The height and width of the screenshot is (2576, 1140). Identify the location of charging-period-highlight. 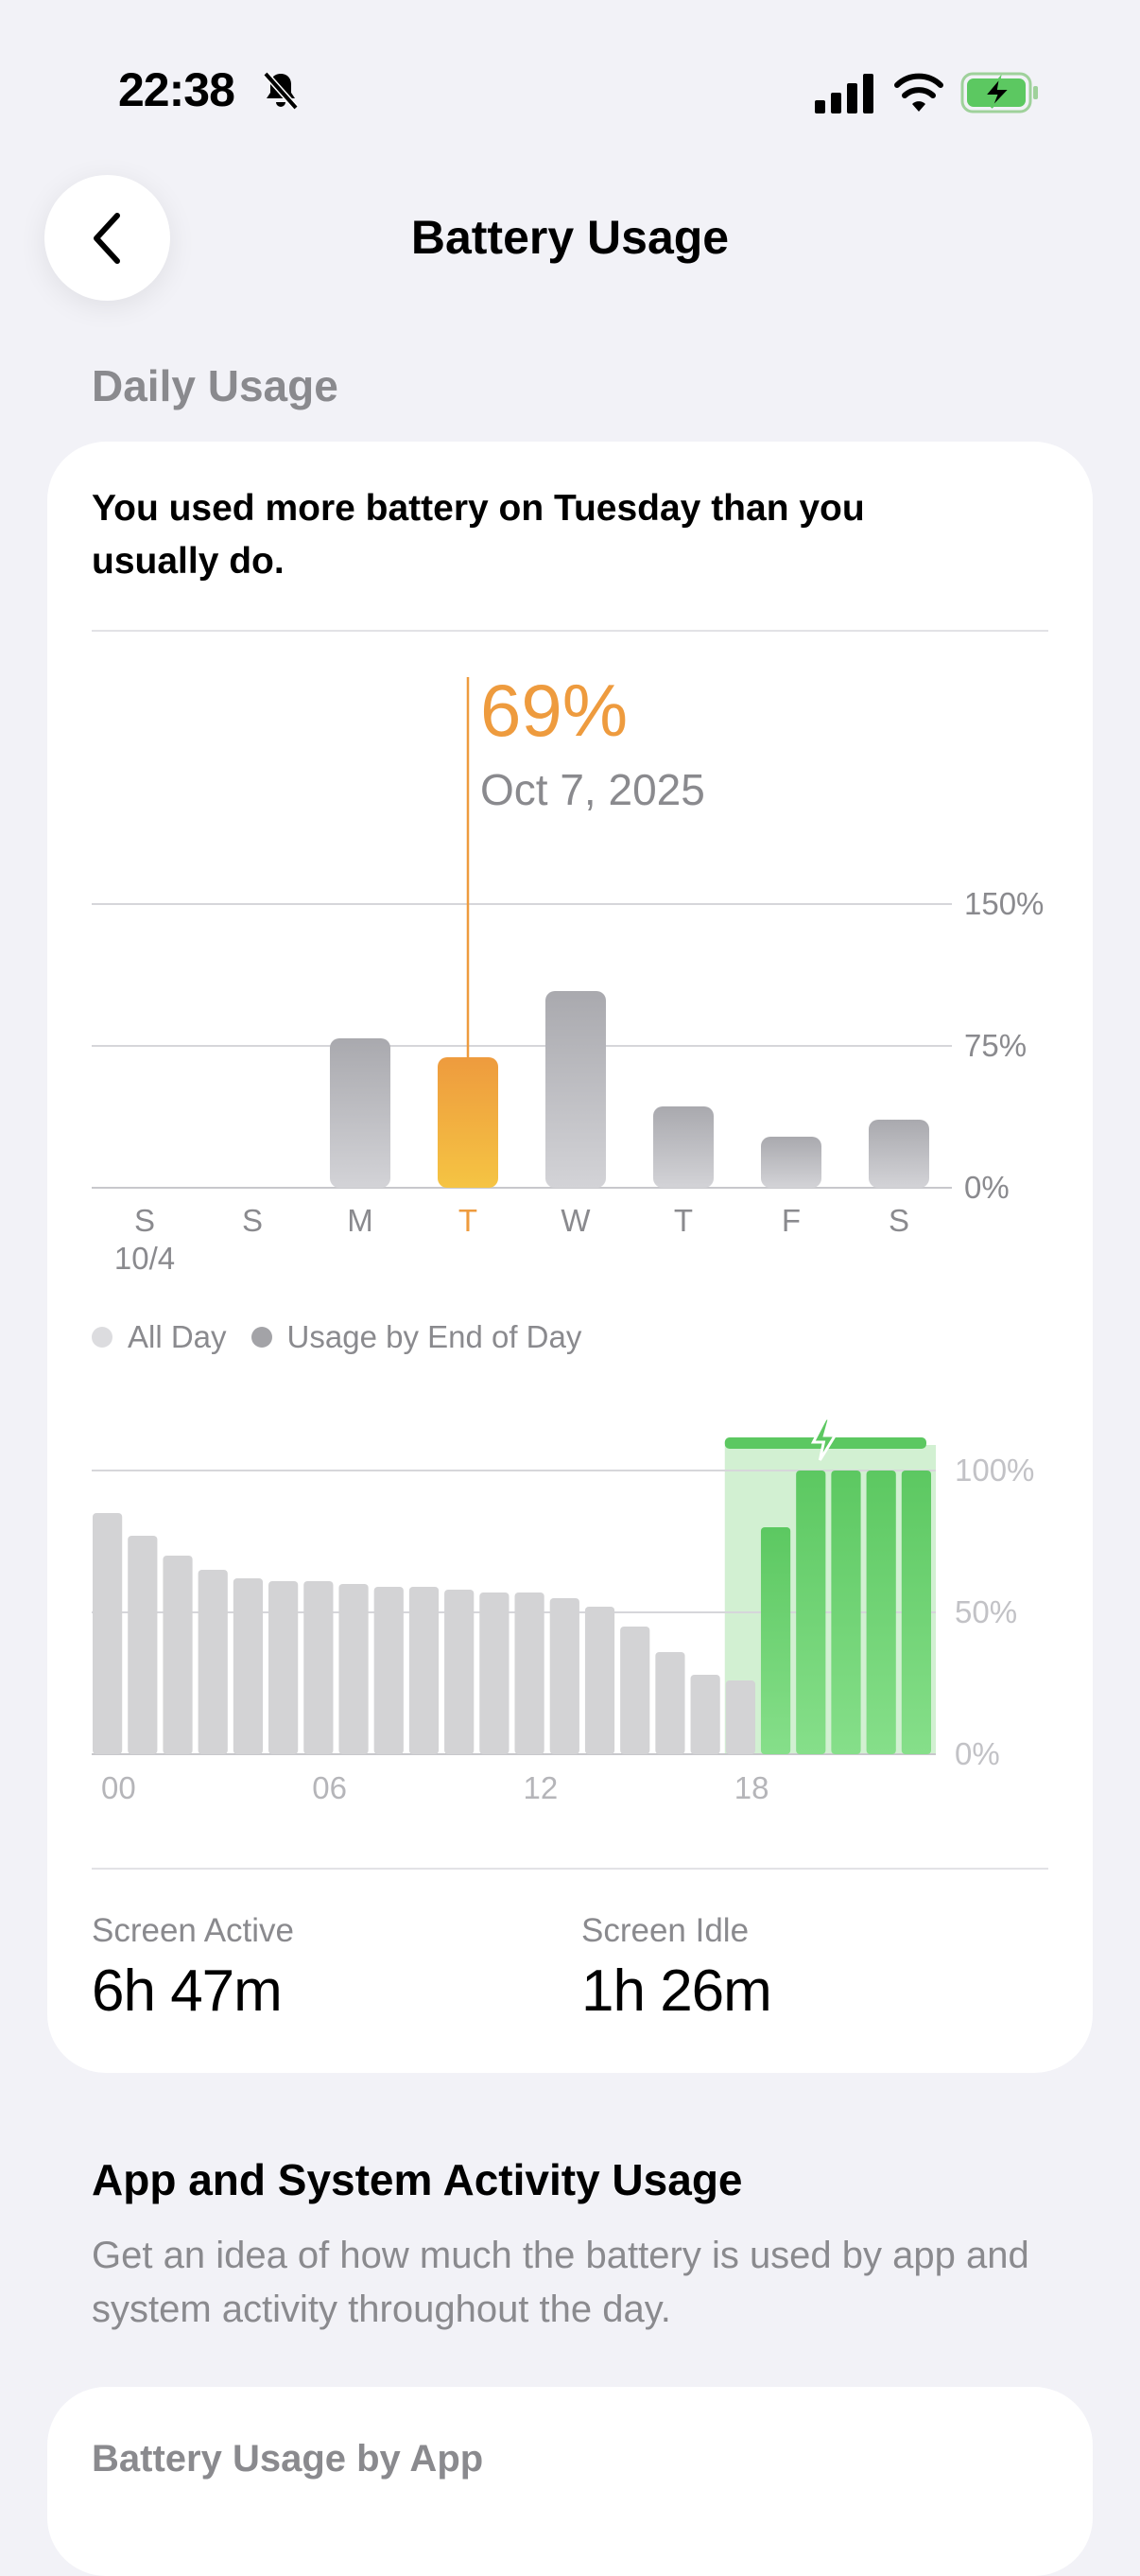
(830, 1599).